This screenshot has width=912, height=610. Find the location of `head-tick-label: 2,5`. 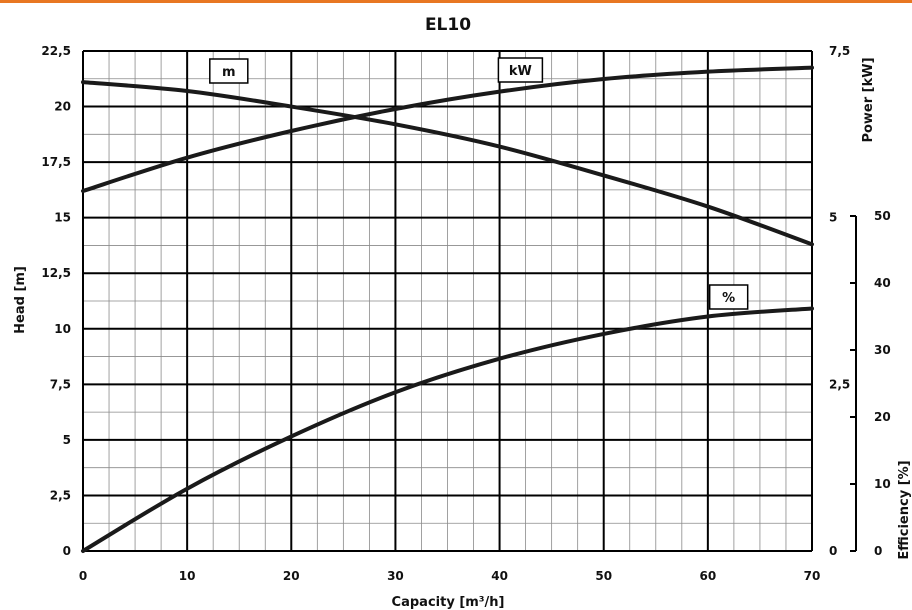

head-tick-label: 2,5 is located at coordinates (60, 495).